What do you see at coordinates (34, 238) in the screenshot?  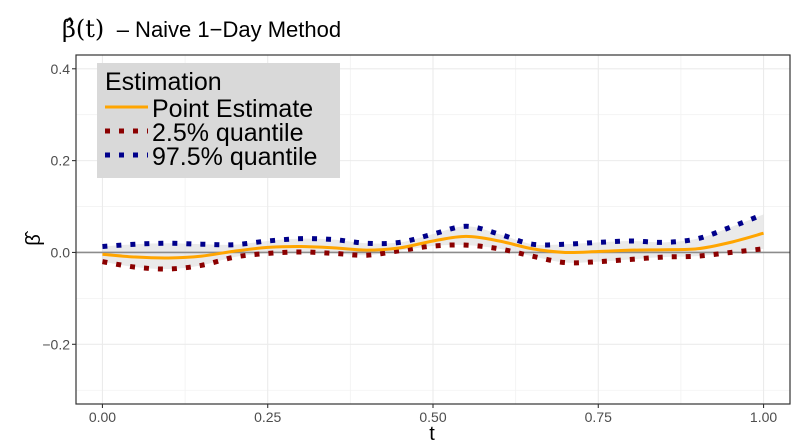 I see `y-axis-title: β̂` at bounding box center [34, 238].